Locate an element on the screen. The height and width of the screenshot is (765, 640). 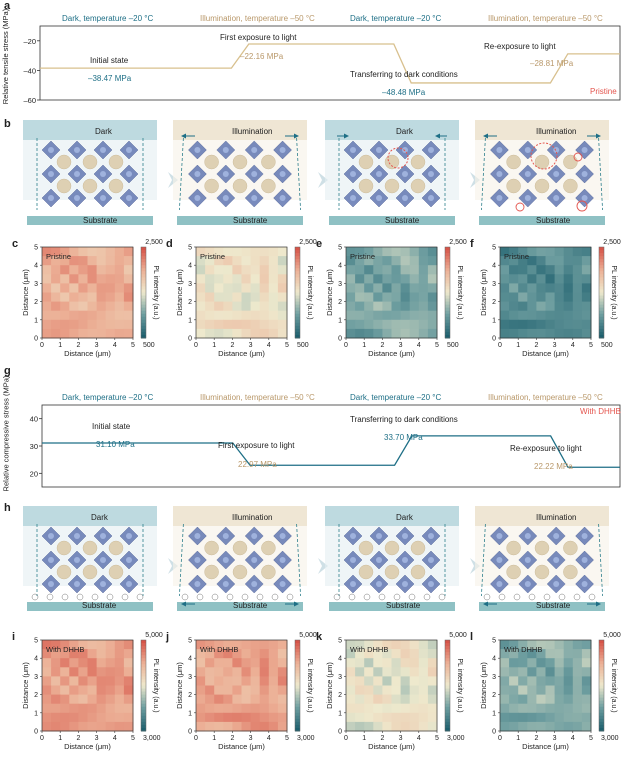
dhhb-molecule is located at coordinates (517, 597).